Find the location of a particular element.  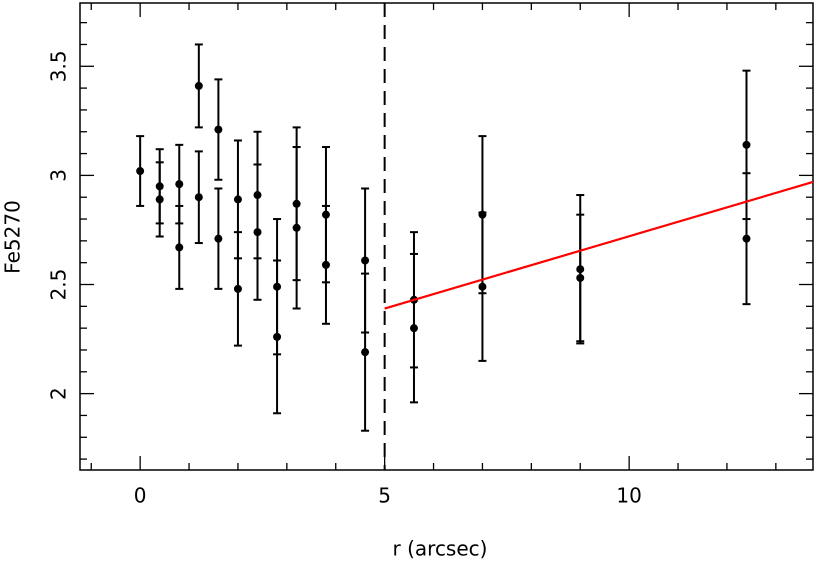

fit-line is located at coordinates (599, 245).